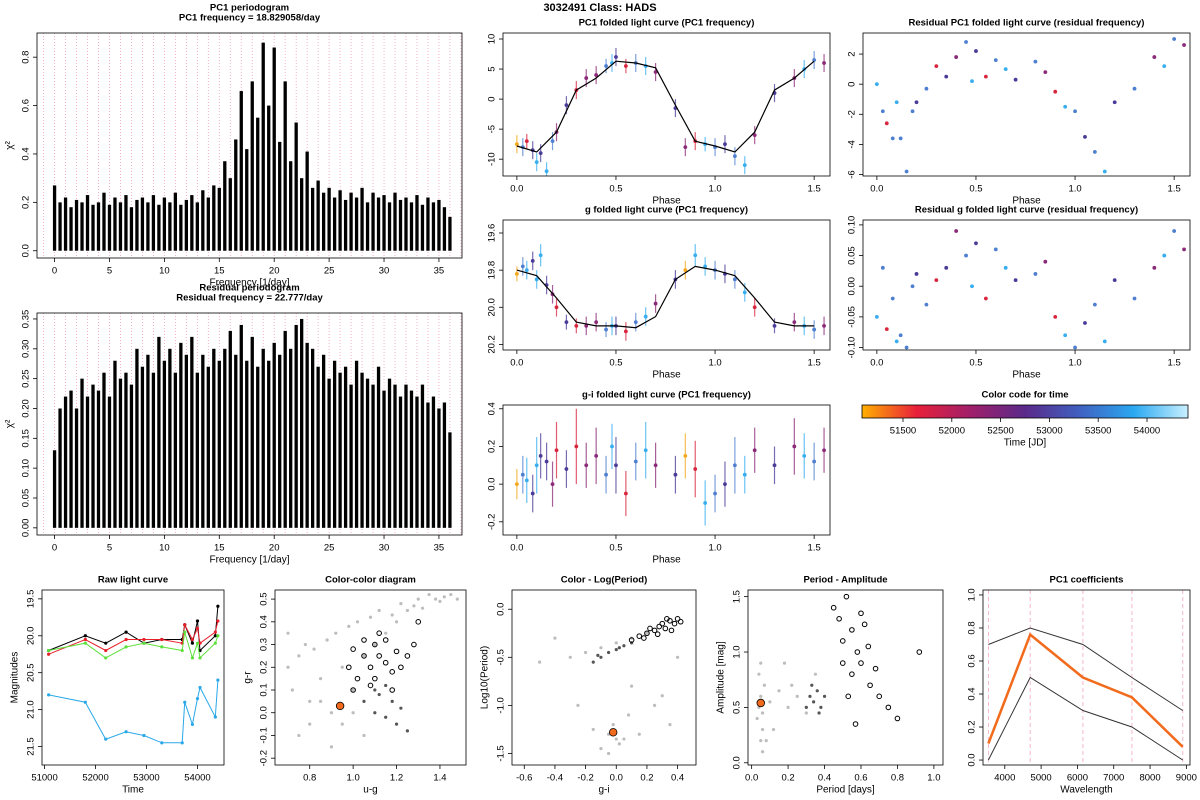  Describe the element at coordinates (975, 363) in the screenshot. I see `x-tick-label: 0.5` at that location.